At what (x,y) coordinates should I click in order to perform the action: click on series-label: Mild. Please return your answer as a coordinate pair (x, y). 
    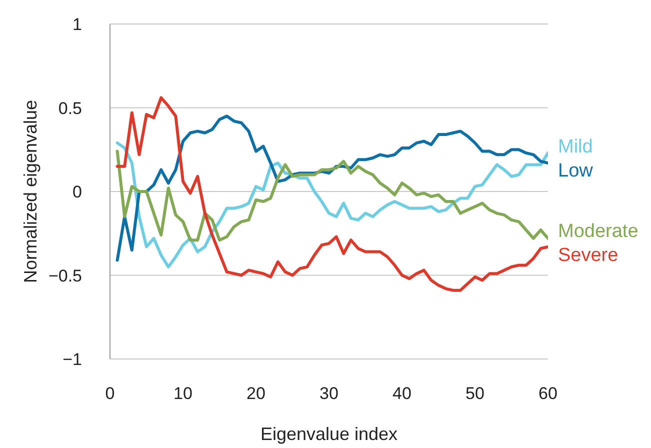
    Looking at the image, I should click on (575, 147).